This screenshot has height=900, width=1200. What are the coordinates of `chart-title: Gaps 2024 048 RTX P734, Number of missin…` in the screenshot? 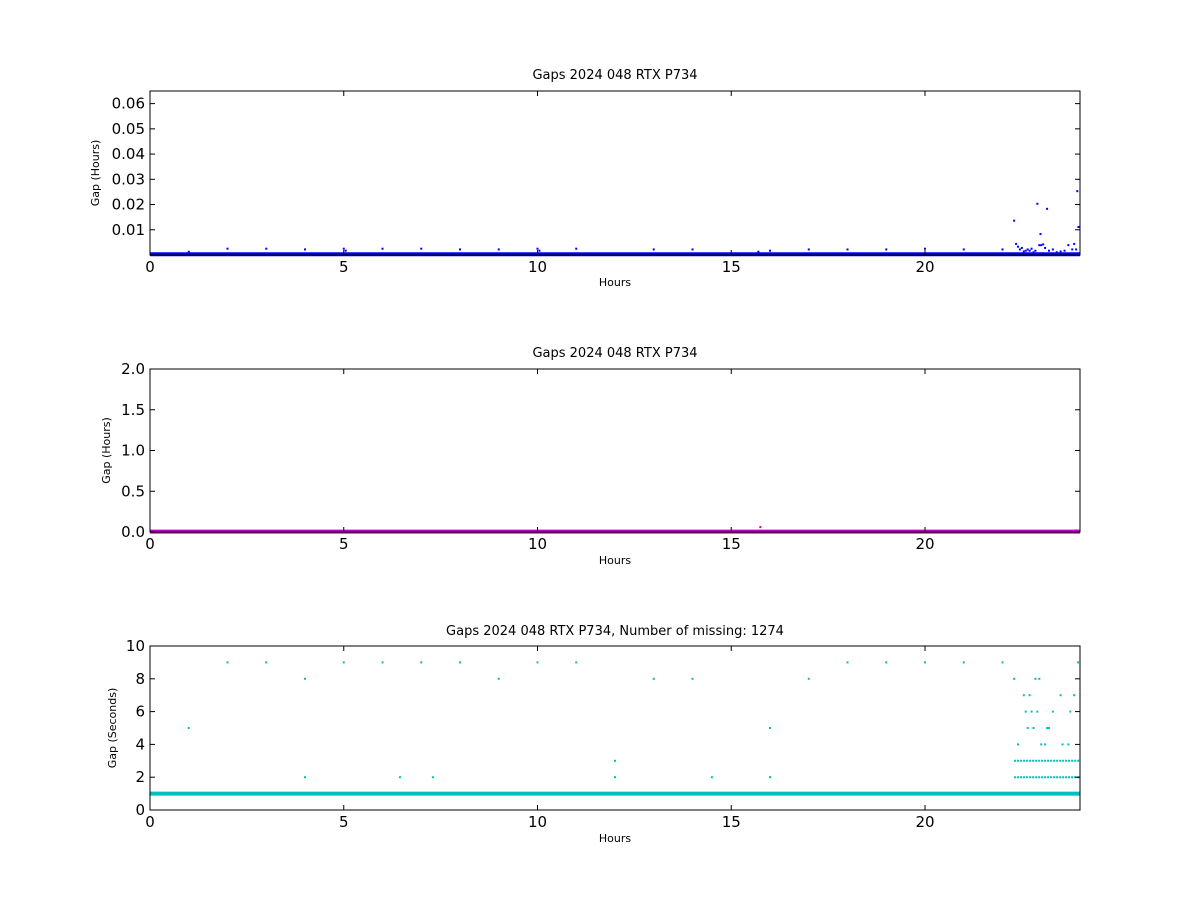 It's located at (615, 631).